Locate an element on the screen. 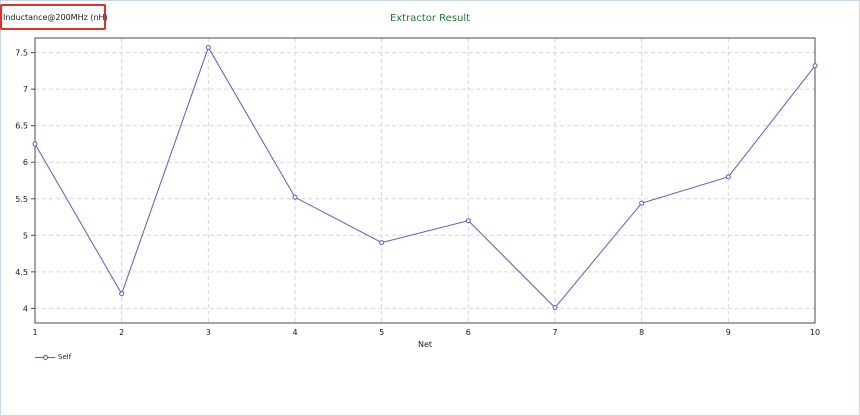  y-axis-label: Inductance@200MHz (nH) is located at coordinates (54, 17).